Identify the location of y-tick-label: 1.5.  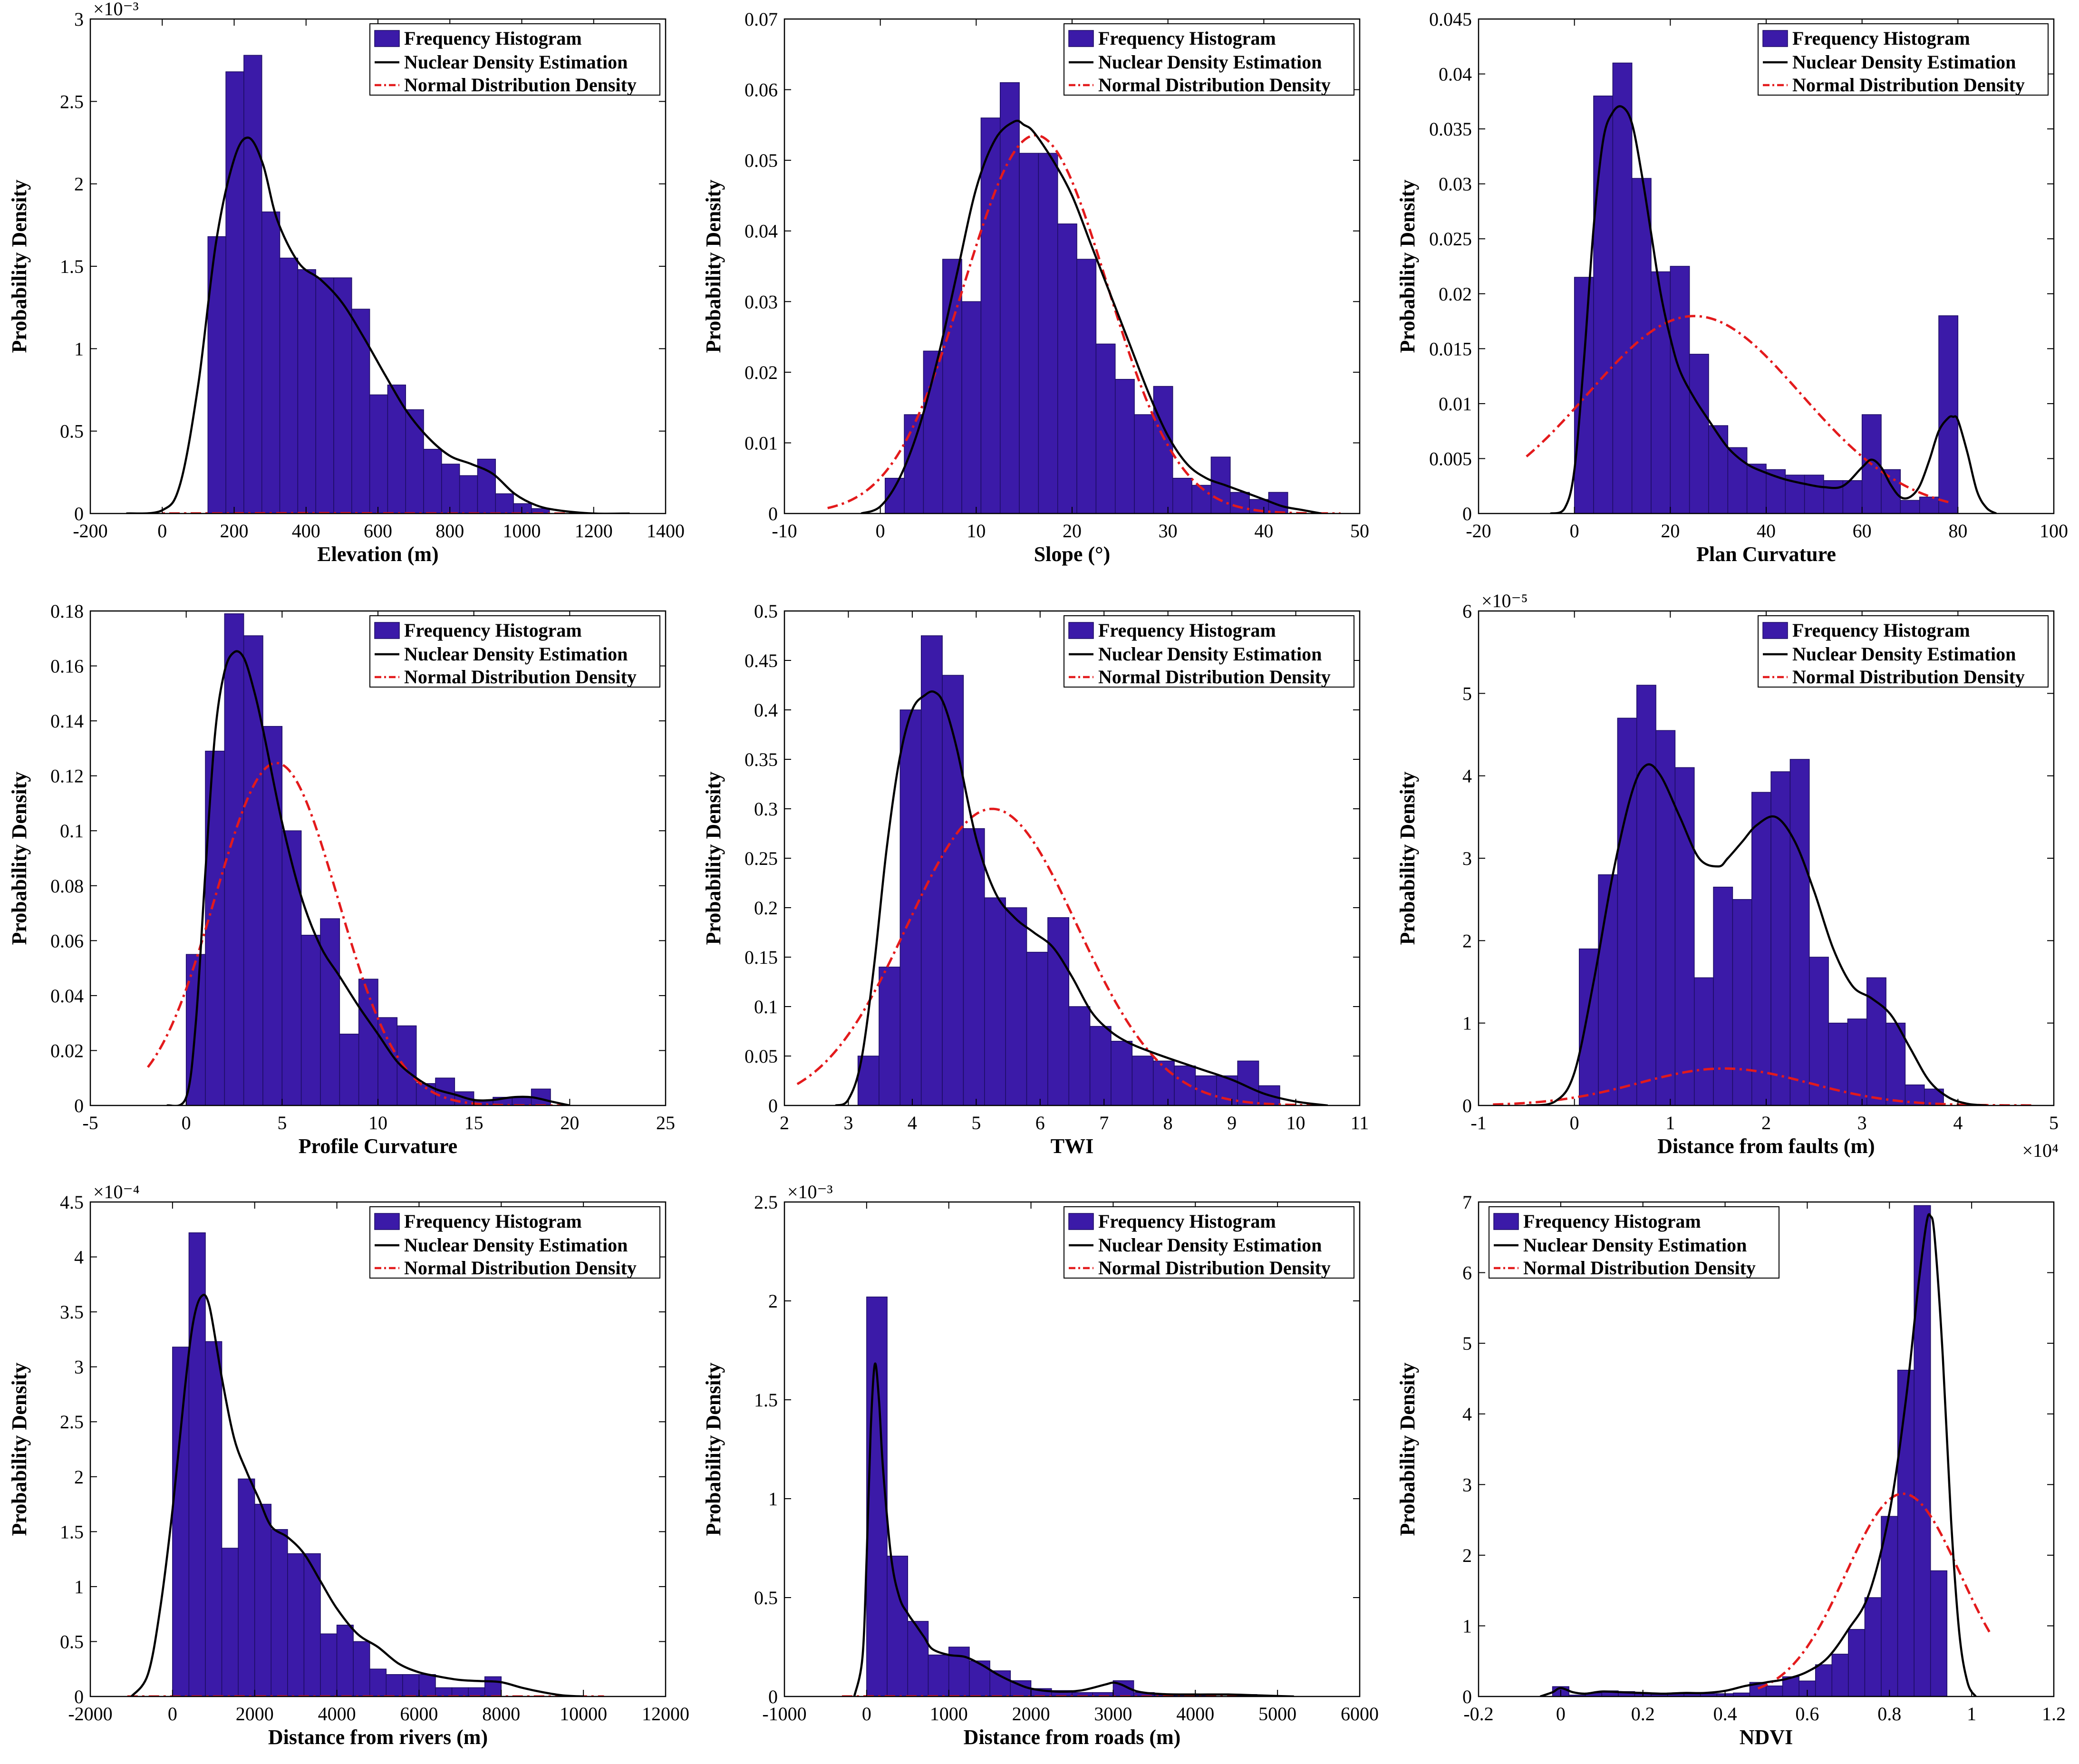
(72, 267).